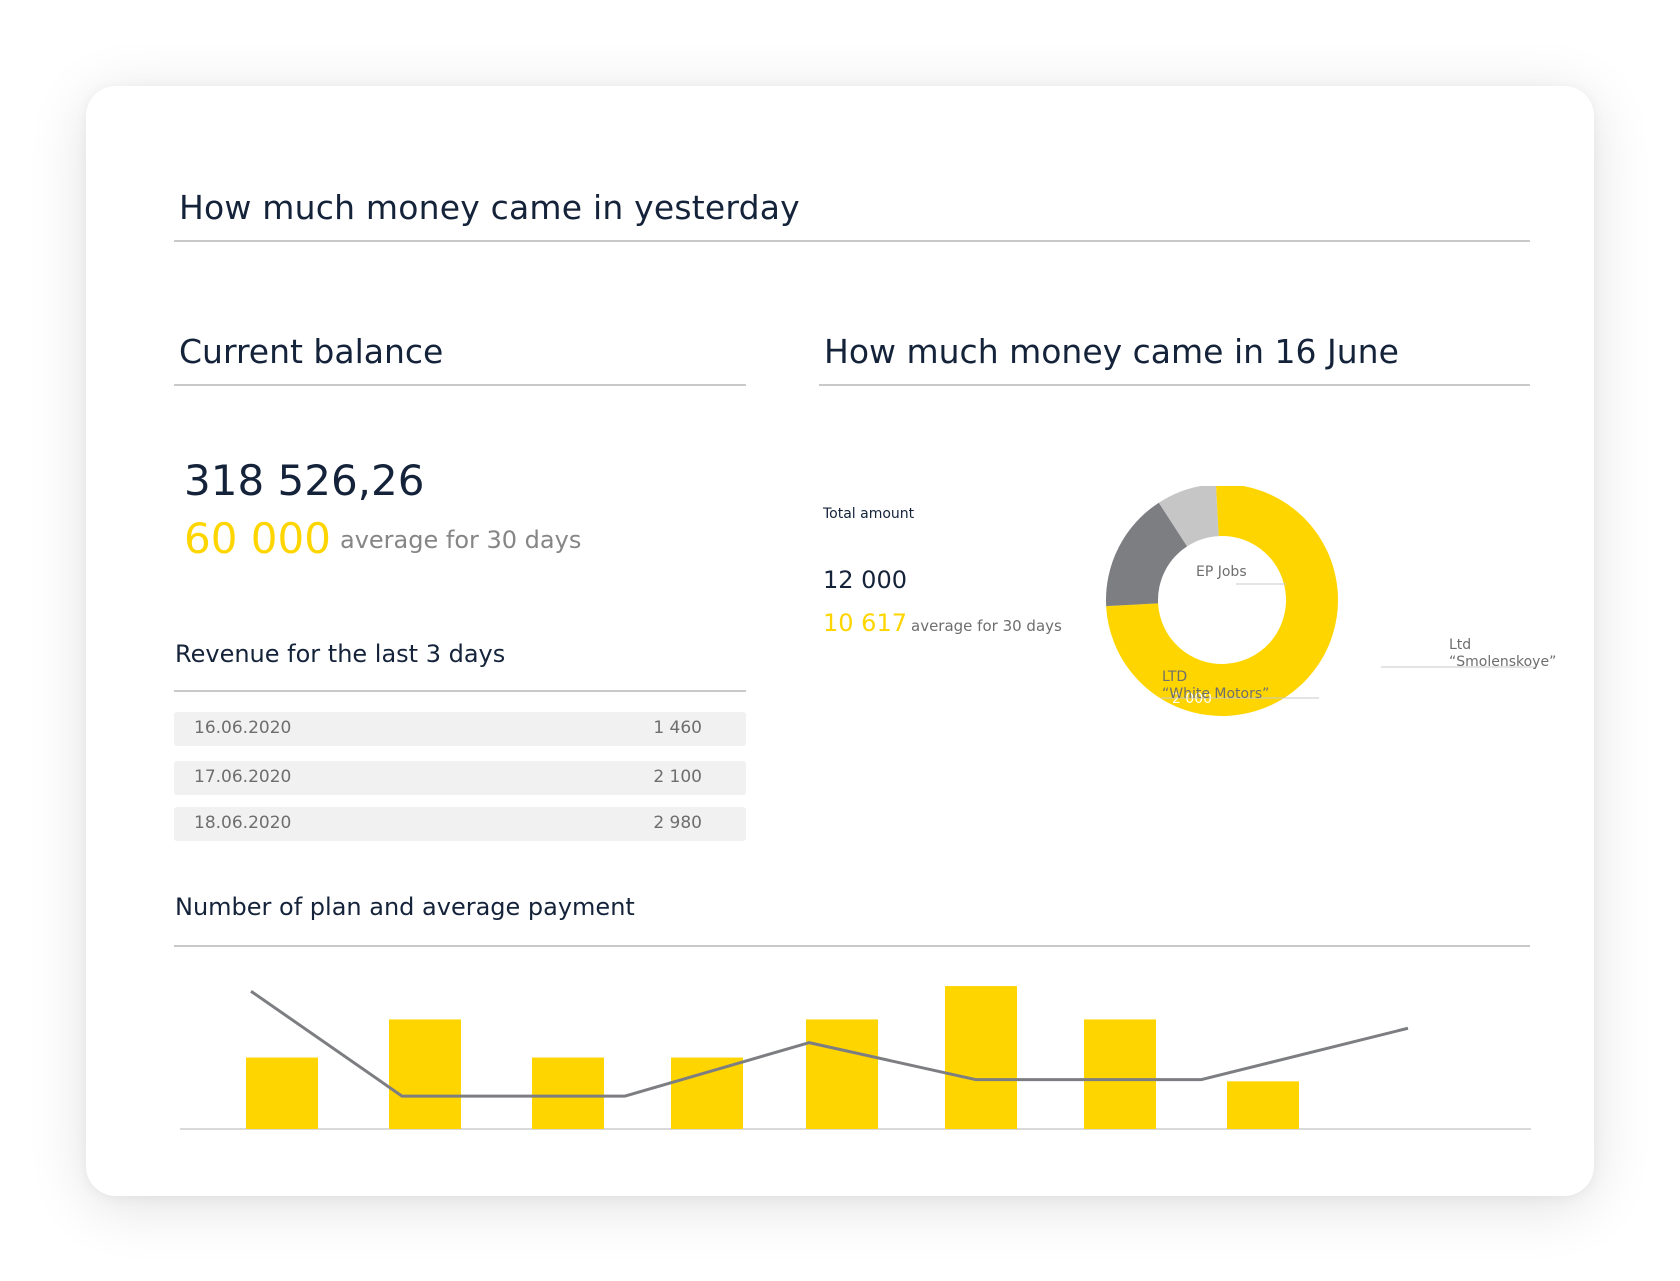  Describe the element at coordinates (460, 778) in the screenshot. I see `revenue-row: 17.06.2020 2 100` at that location.